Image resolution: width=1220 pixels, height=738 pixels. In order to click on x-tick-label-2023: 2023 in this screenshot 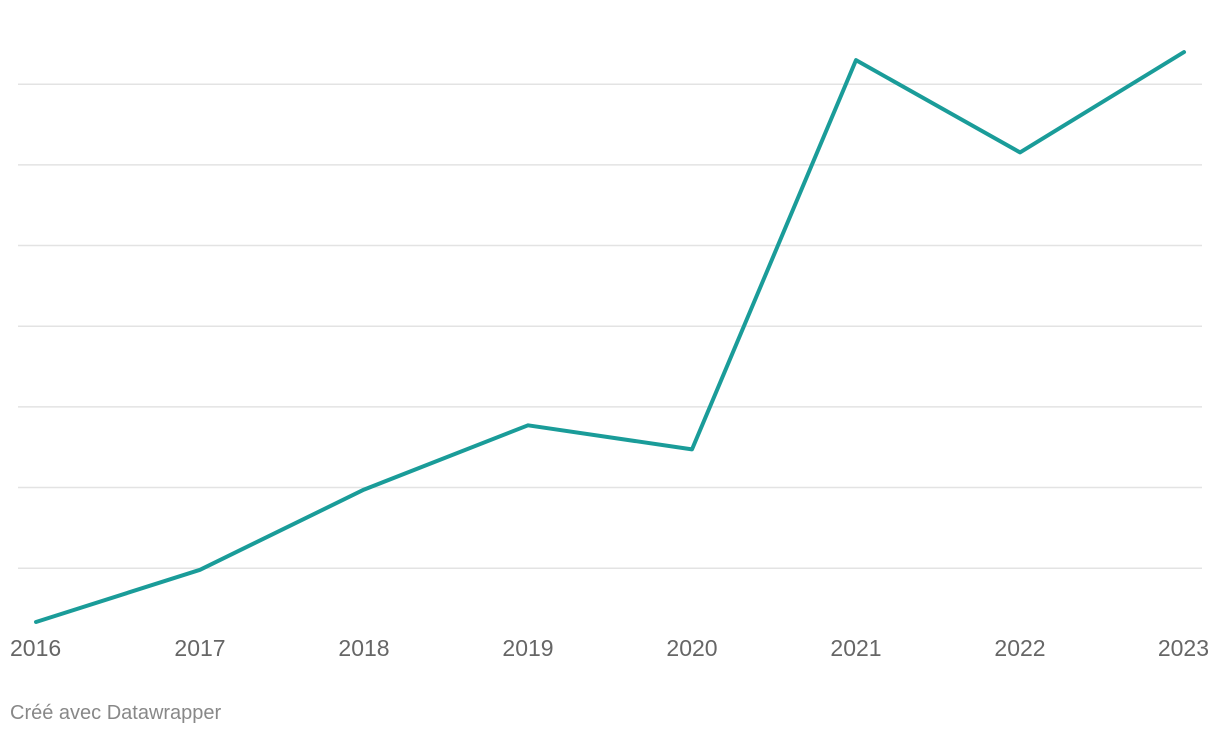, I will do `click(1183, 648)`.